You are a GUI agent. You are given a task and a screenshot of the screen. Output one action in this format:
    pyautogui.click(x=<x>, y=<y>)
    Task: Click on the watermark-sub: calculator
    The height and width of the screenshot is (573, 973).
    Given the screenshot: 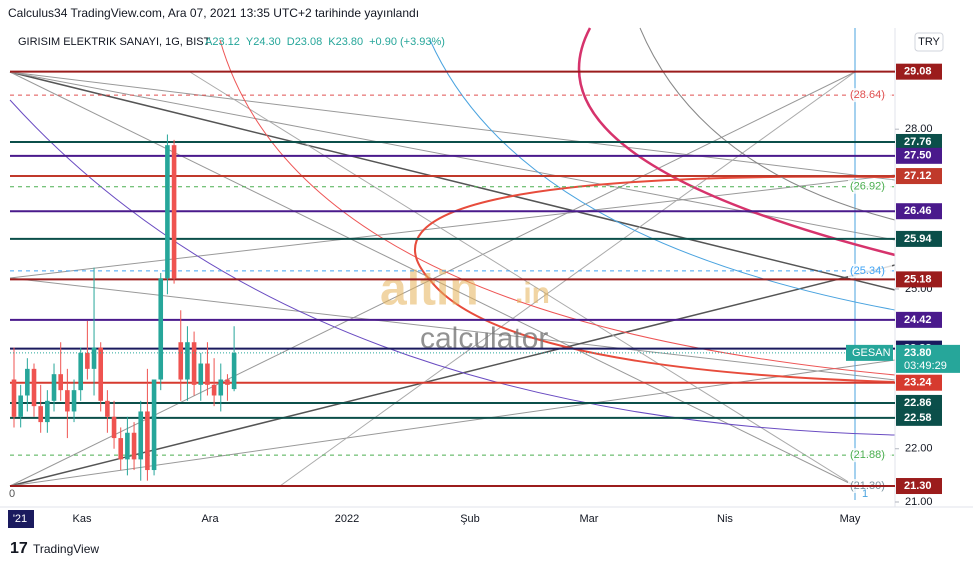 What is the action you would take?
    pyautogui.click(x=484, y=338)
    